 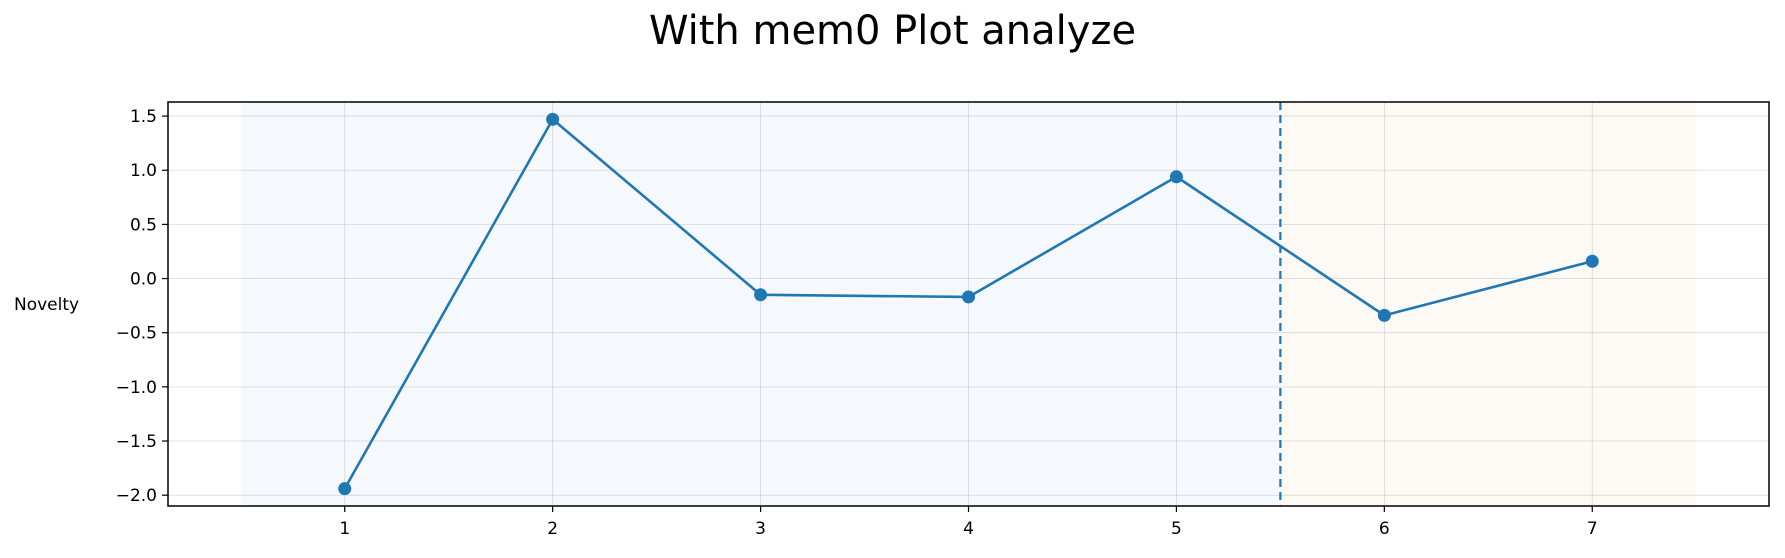 I want to click on chart-title: With mem0 Plot analyze, so click(x=892, y=31).